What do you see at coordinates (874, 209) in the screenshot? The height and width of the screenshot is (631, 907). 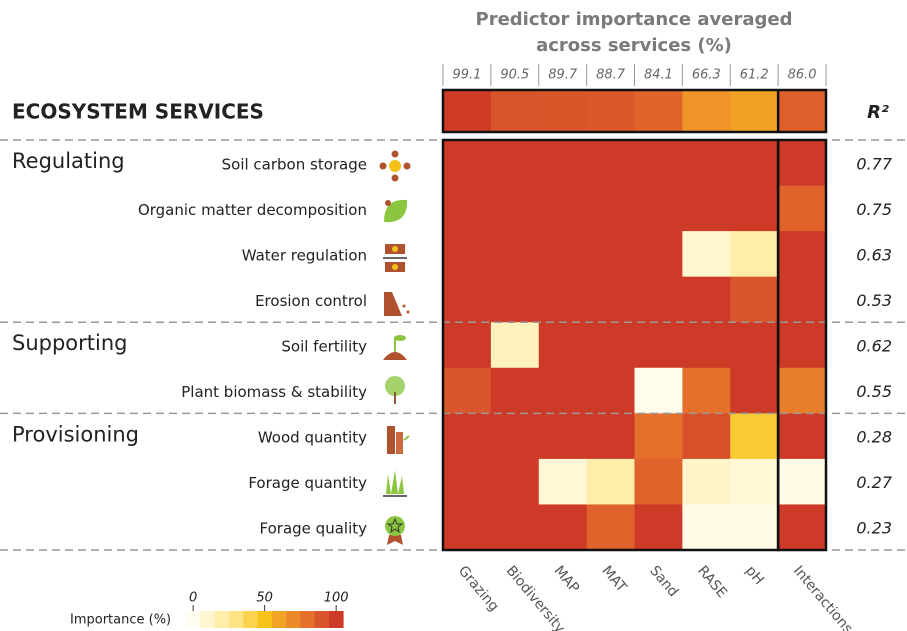 I see `r2-value: 0.75` at bounding box center [874, 209].